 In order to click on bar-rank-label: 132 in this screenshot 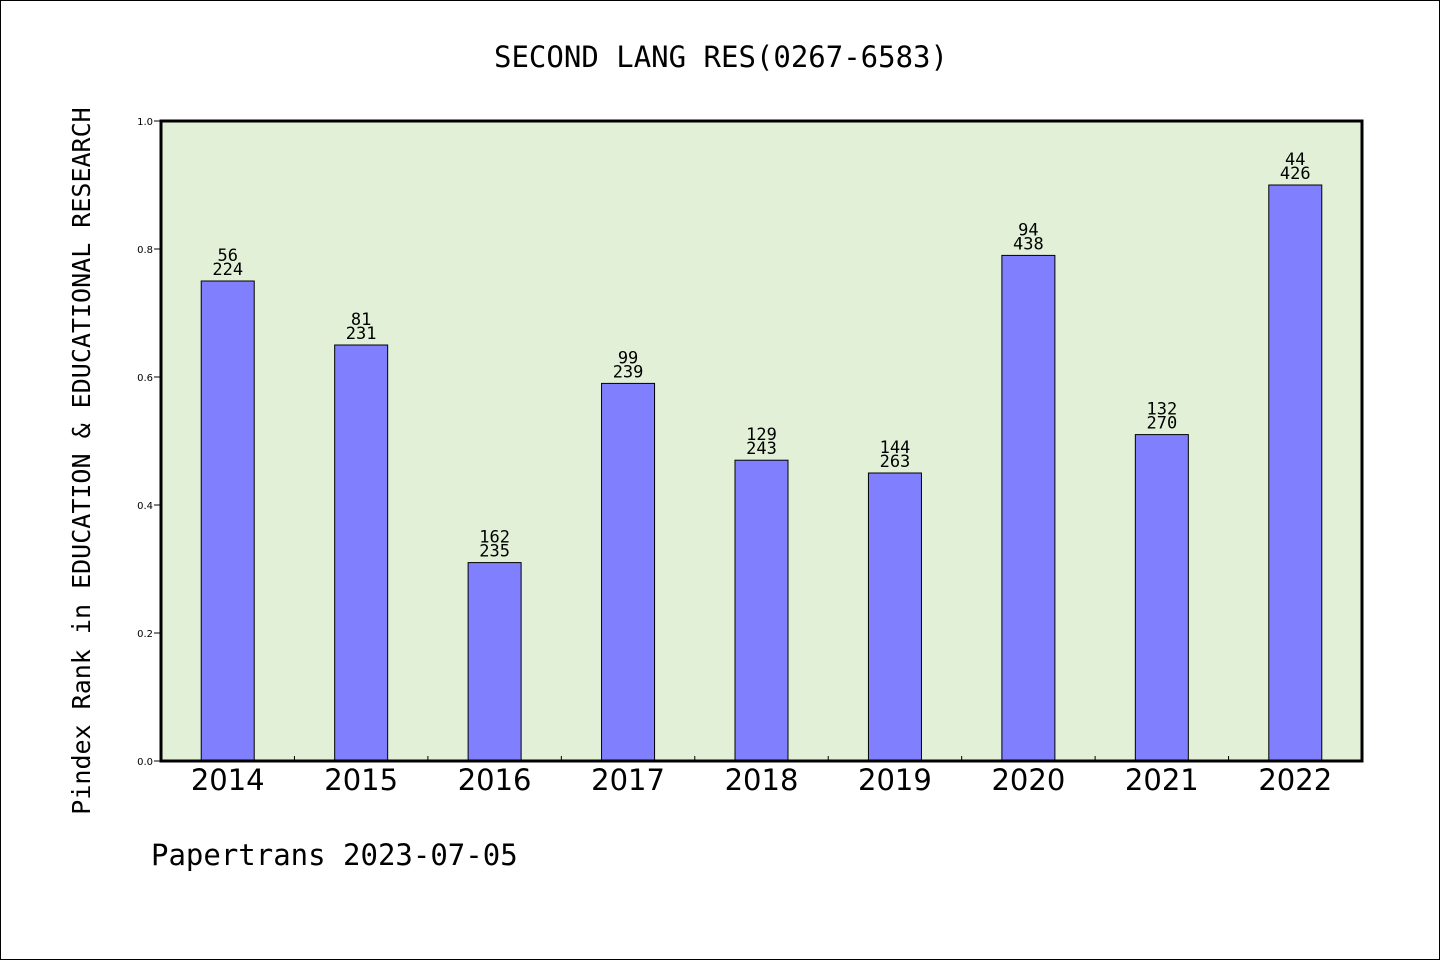, I will do `click(1161, 410)`.